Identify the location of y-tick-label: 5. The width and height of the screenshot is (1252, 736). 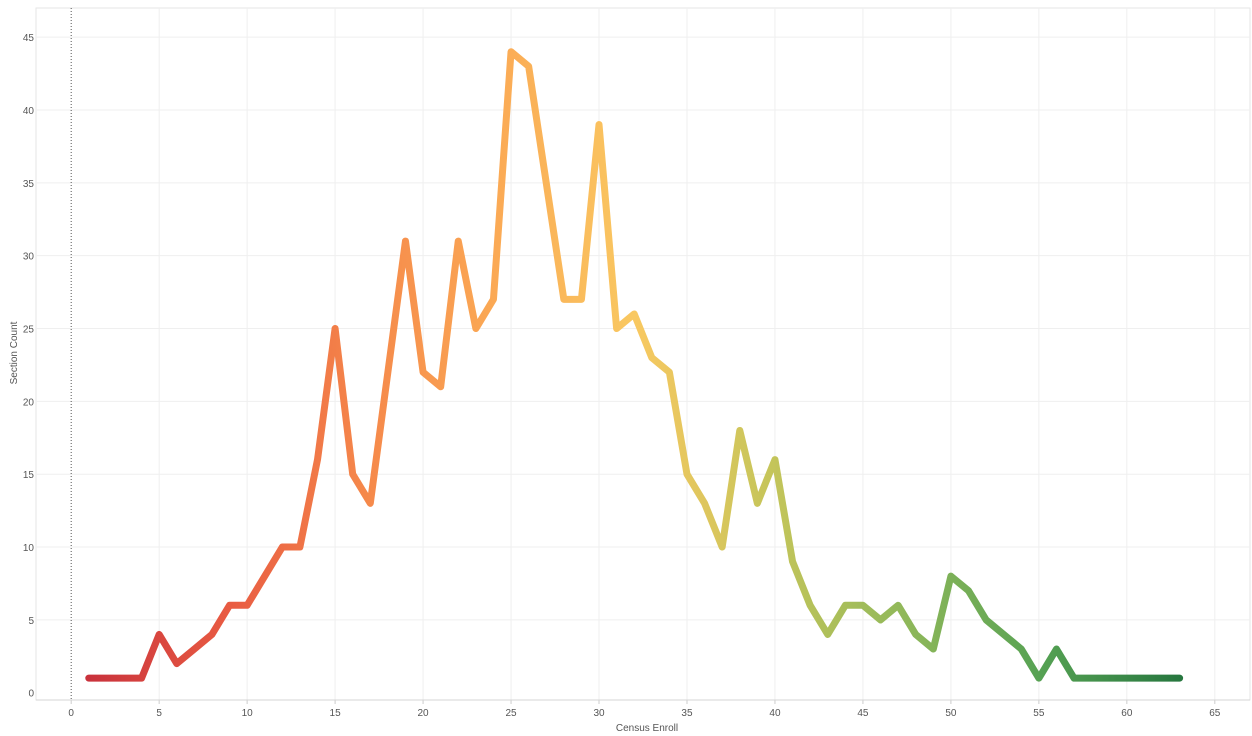
(31, 621).